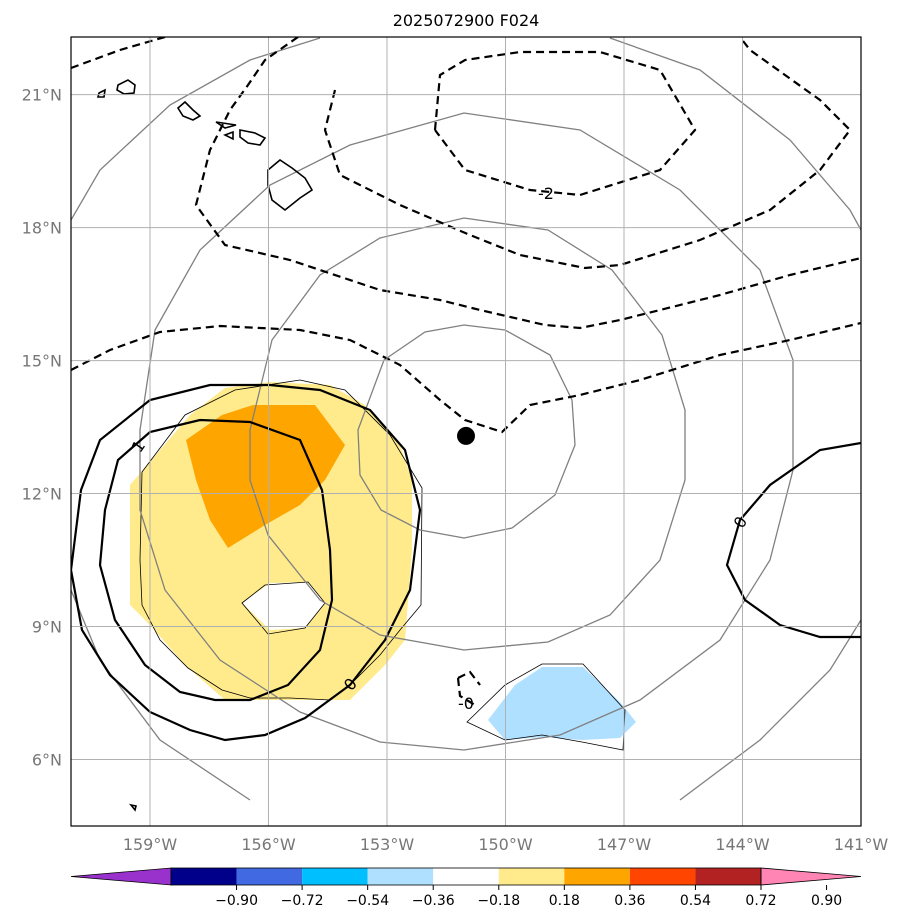 The width and height of the screenshot is (904, 924). Describe the element at coordinates (367, 901) in the screenshot. I see `colorbar-label: −0.54` at that location.